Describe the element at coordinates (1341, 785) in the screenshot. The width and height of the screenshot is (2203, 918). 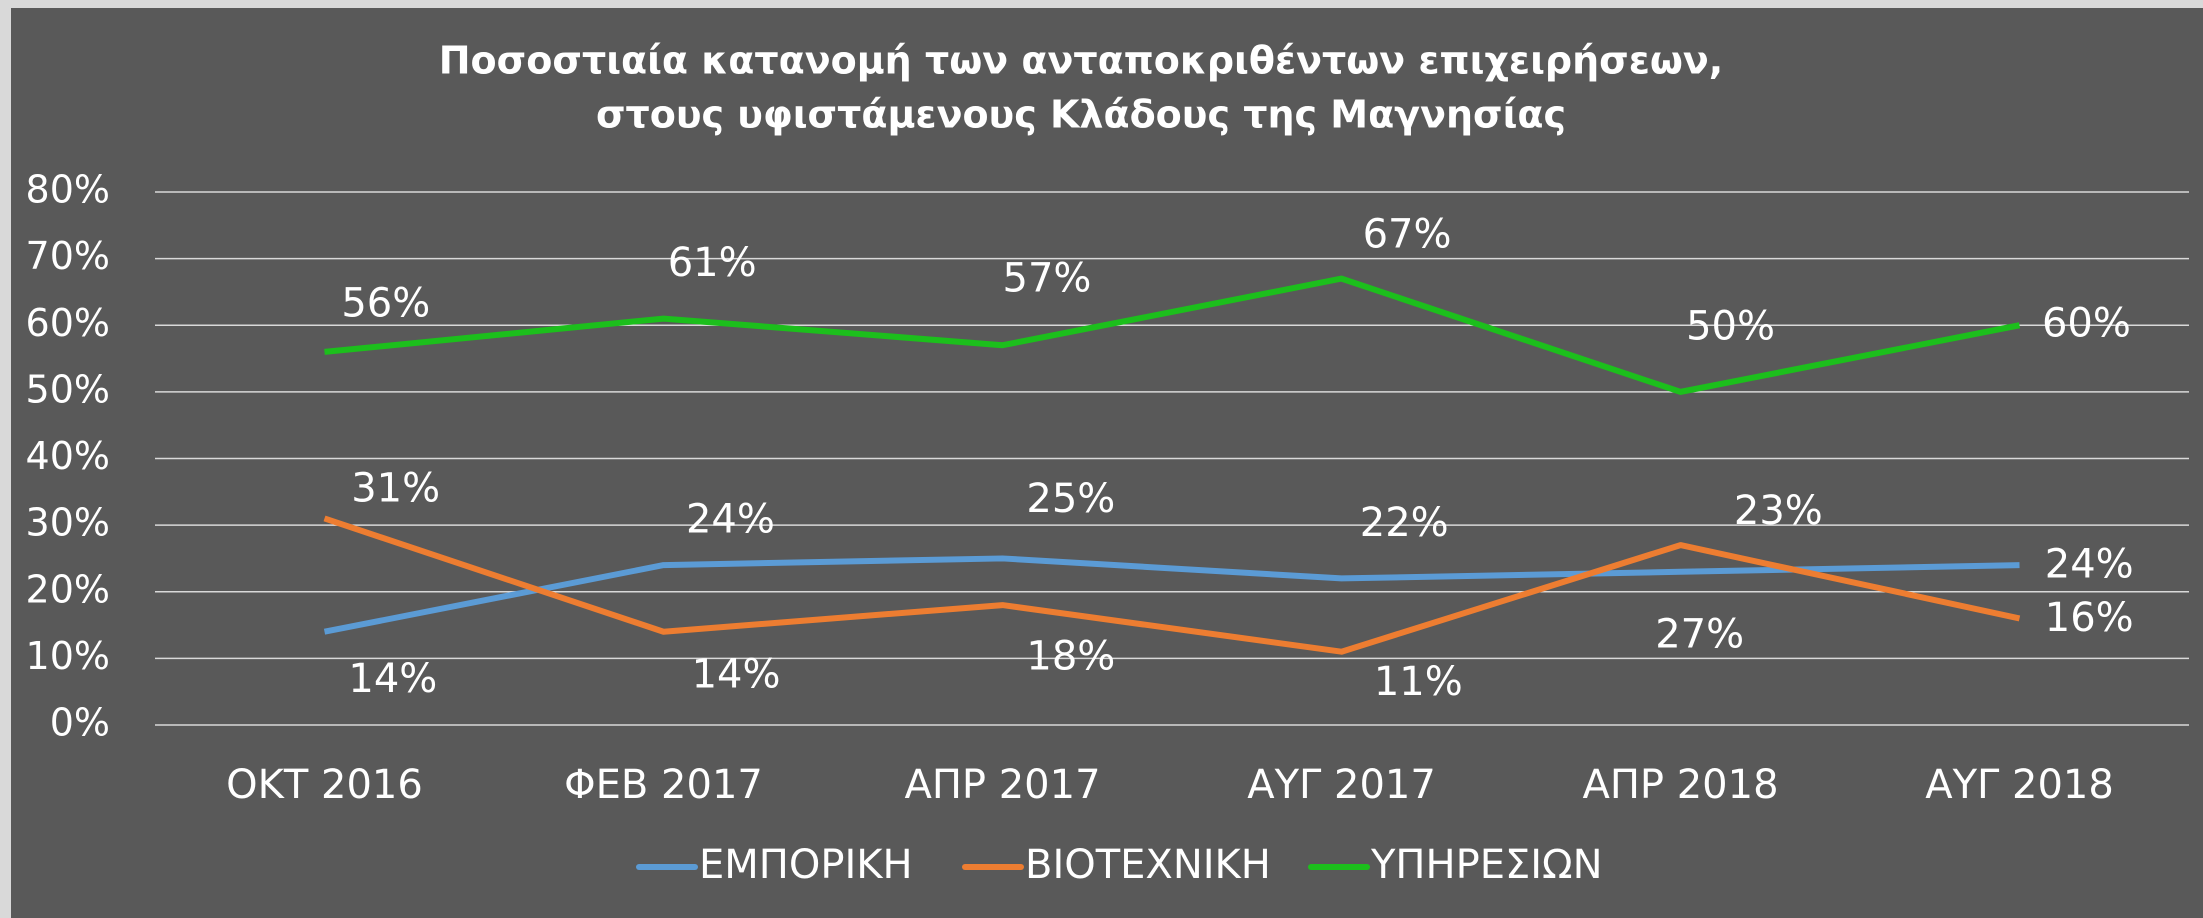
I see `x-tick-label: ΑΥΓ 2017` at that location.